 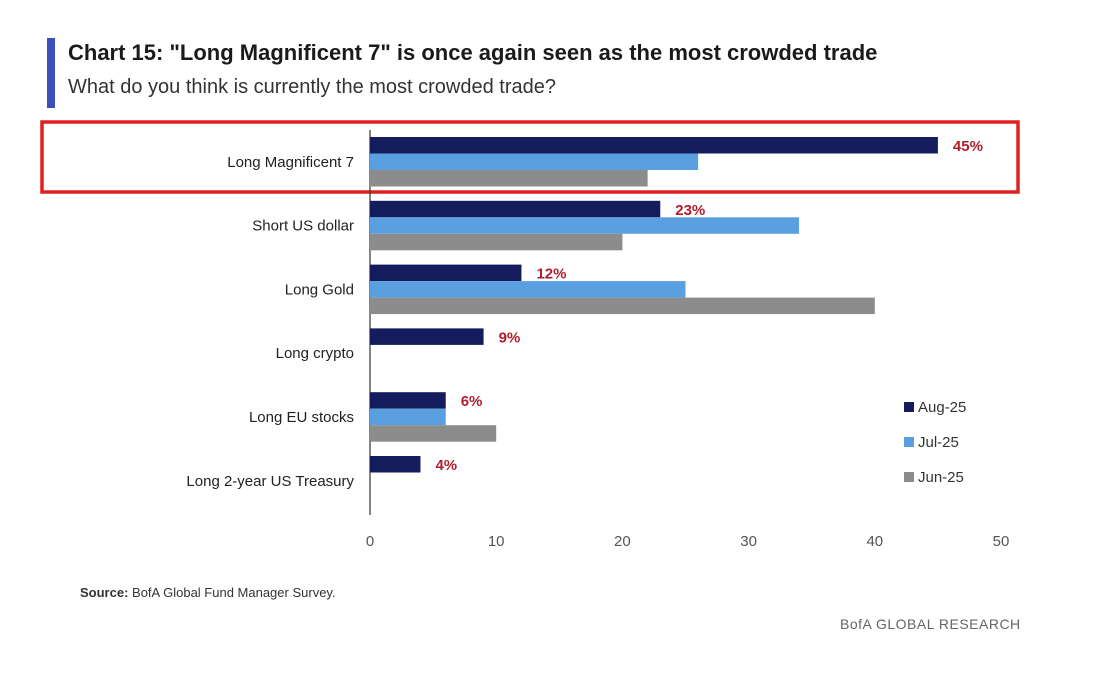 What do you see at coordinates (408, 400) in the screenshot?
I see `bar-aug-25-long-eu-stocks` at bounding box center [408, 400].